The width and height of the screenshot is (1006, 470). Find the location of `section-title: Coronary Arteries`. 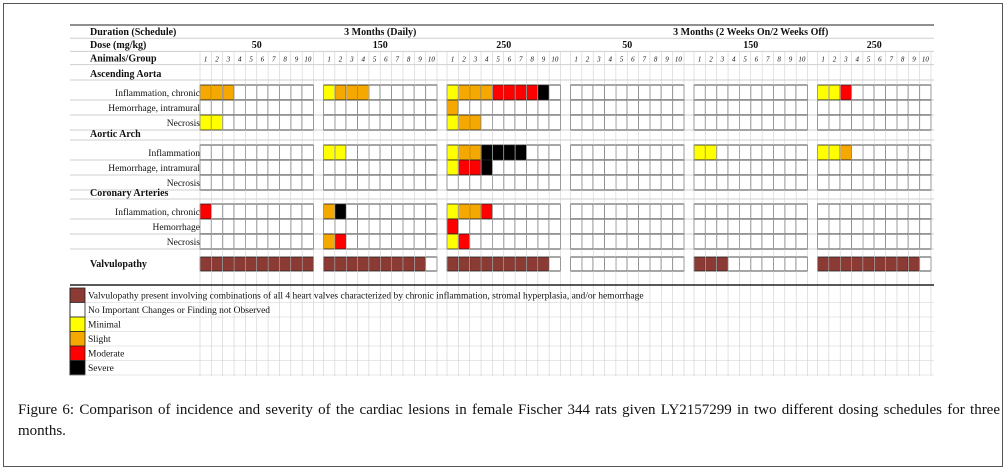

section-title: Coronary Arteries is located at coordinates (129, 193).